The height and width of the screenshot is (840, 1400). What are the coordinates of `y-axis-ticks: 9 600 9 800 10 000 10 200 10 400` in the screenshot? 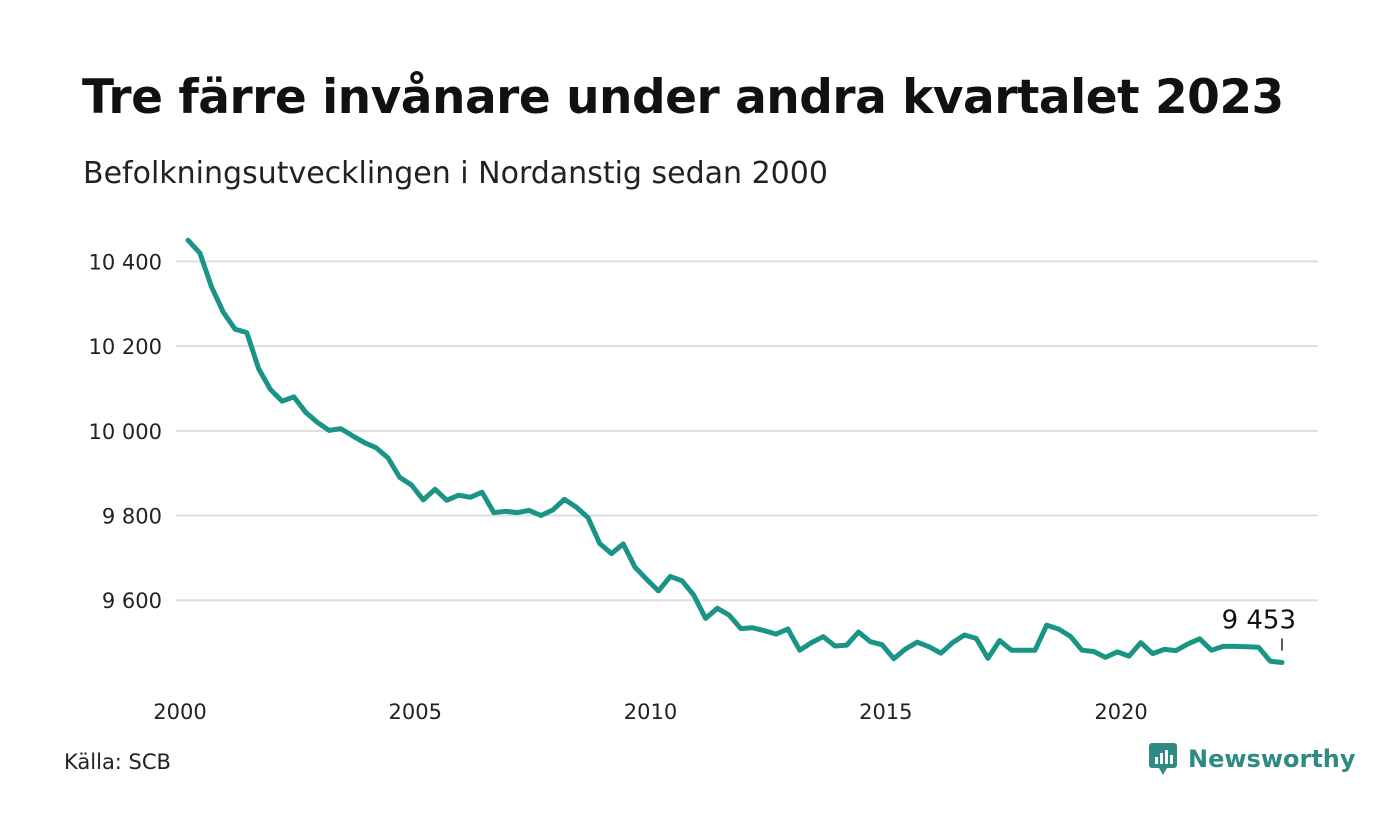 It's located at (125, 431).